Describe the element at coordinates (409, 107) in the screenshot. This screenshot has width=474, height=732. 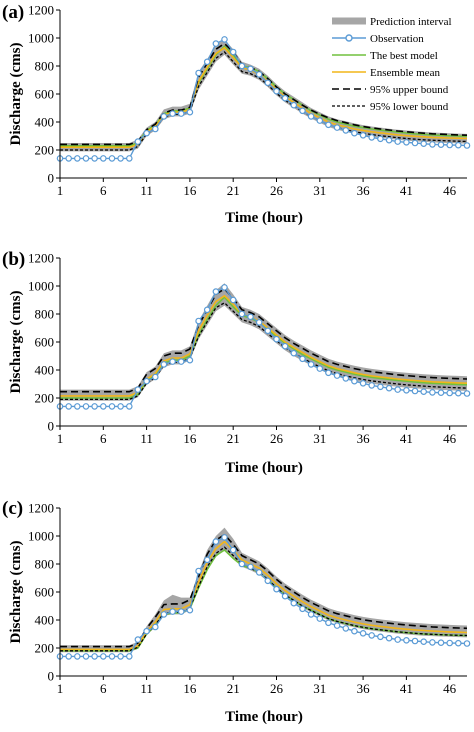
I see `legend-lower-bound: 95% lower bound` at that location.